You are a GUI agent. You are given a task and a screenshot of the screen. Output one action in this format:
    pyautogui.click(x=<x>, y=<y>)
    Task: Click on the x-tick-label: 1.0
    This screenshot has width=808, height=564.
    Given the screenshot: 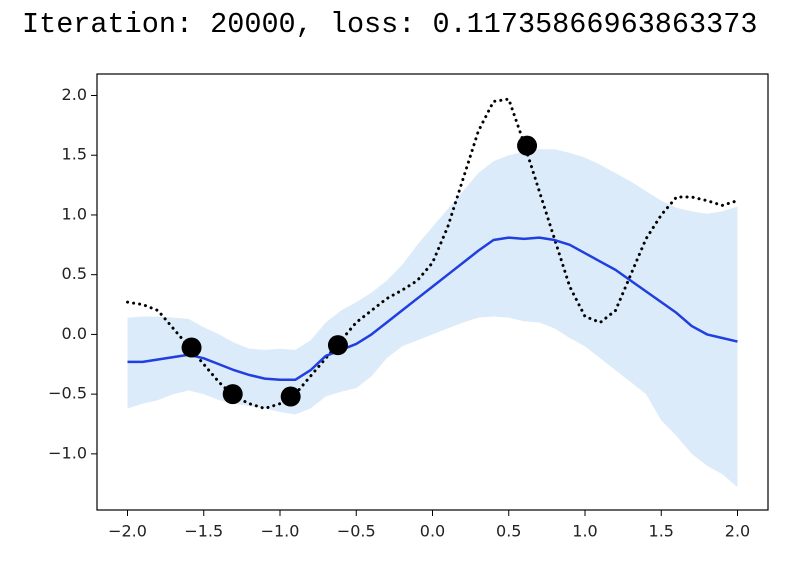 What is the action you would take?
    pyautogui.click(x=584, y=531)
    